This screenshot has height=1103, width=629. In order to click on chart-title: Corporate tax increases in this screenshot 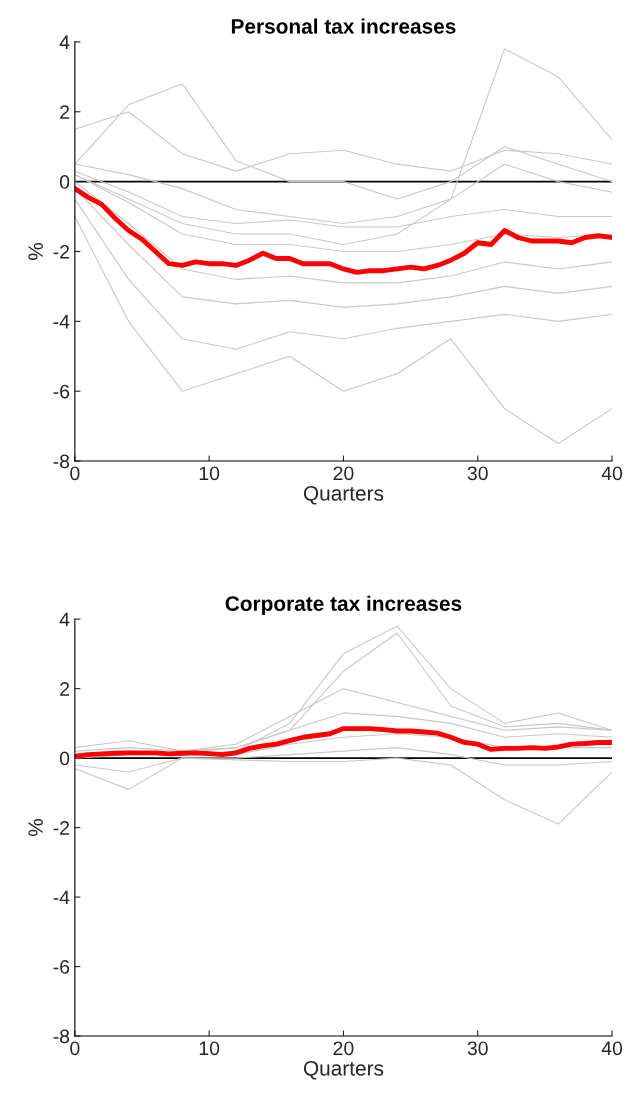, I will do `click(343, 605)`.